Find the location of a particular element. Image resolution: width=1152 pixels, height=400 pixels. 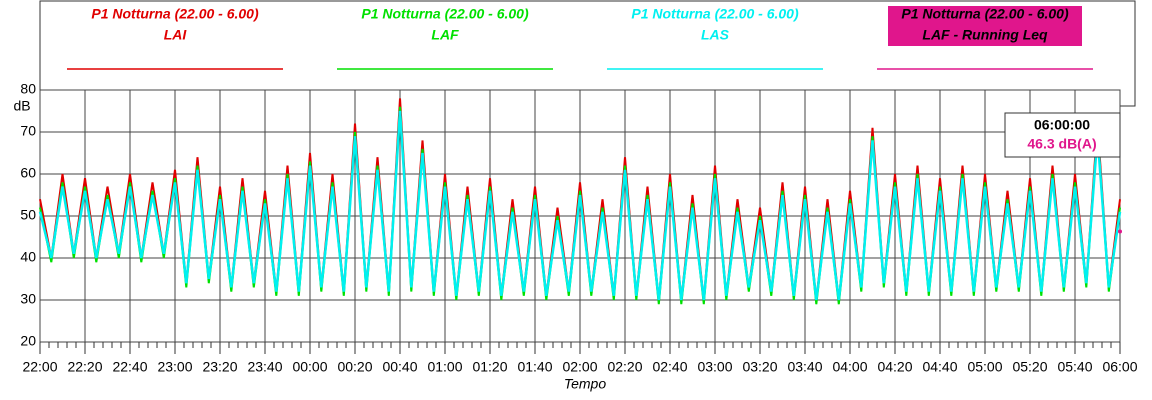

x-tick-label: 04:40 is located at coordinates (939, 367).